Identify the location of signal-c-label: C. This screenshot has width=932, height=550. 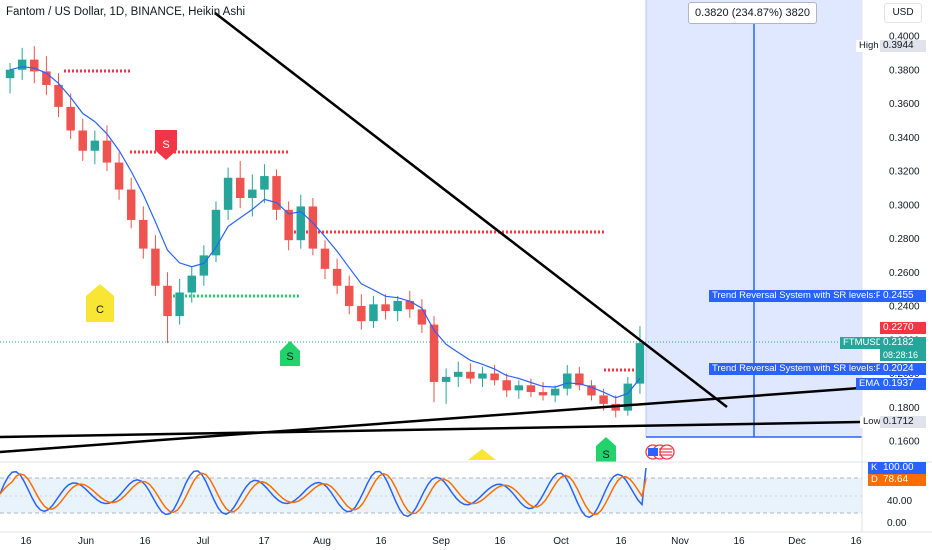
(100, 310).